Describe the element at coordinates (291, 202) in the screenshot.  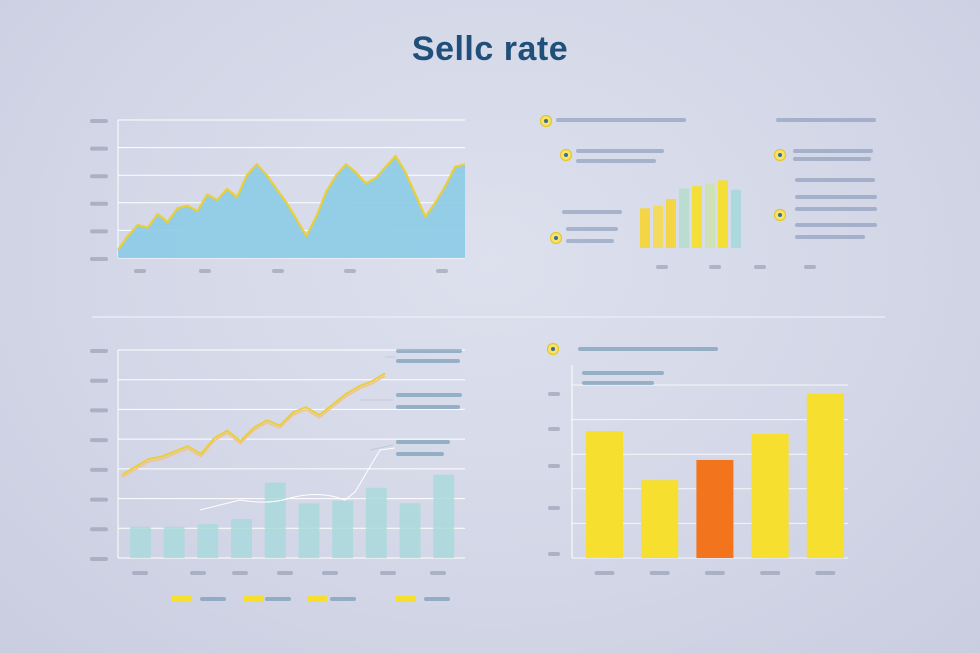
I see `area-series-line` at that location.